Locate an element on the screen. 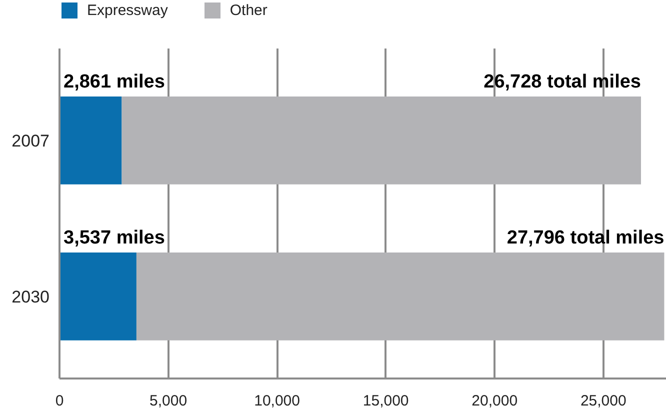 The width and height of the screenshot is (666, 408). legend-label: Expressway is located at coordinates (127, 10).